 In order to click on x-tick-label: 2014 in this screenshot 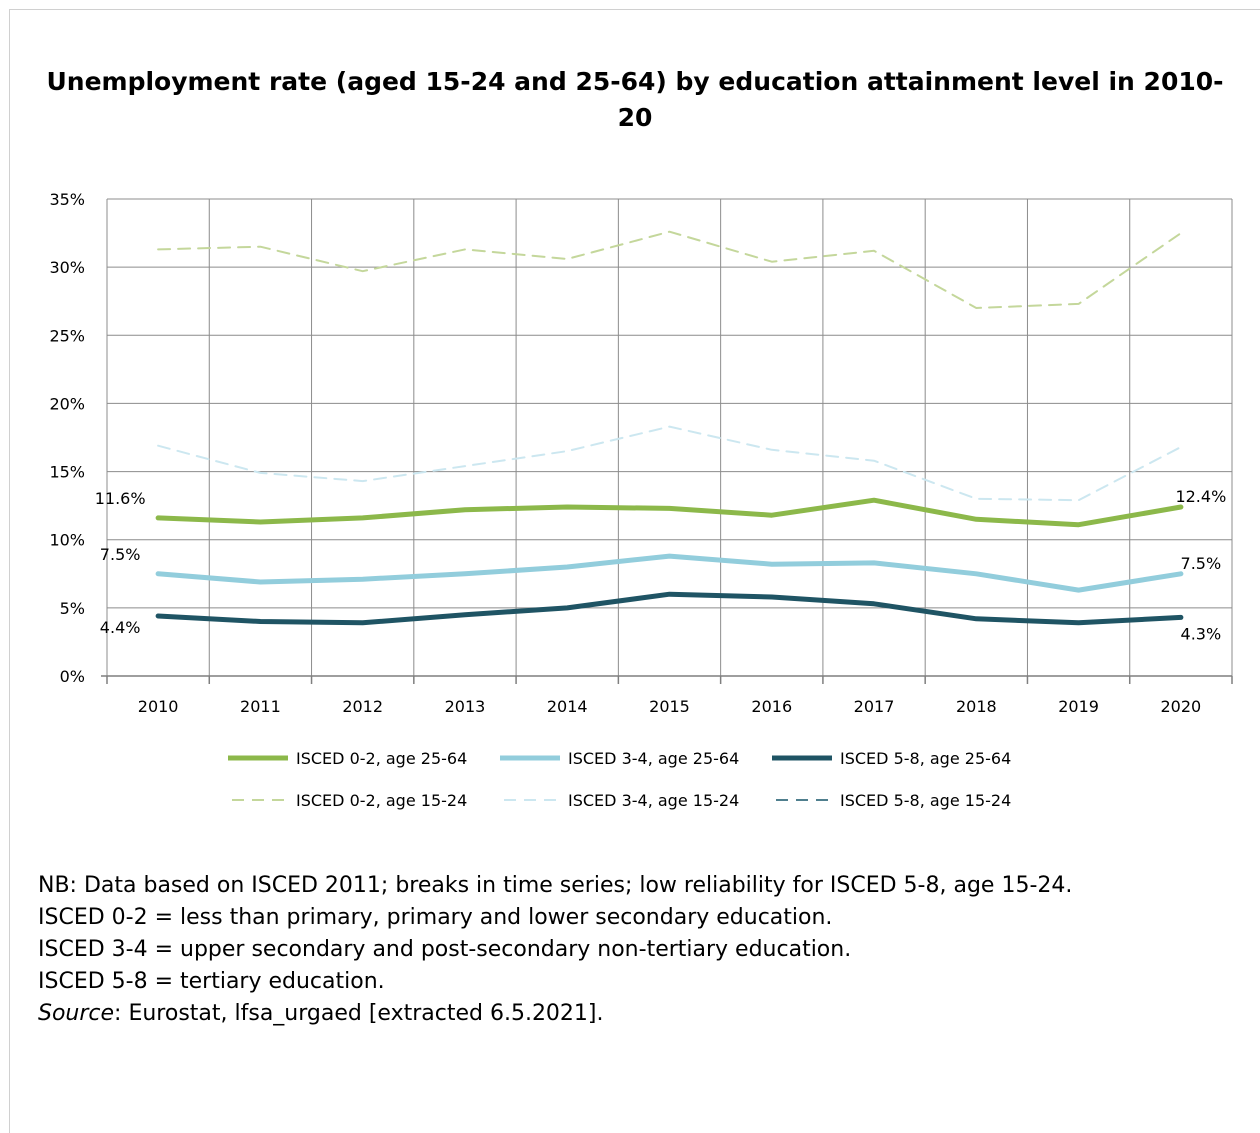, I will do `click(567, 706)`.